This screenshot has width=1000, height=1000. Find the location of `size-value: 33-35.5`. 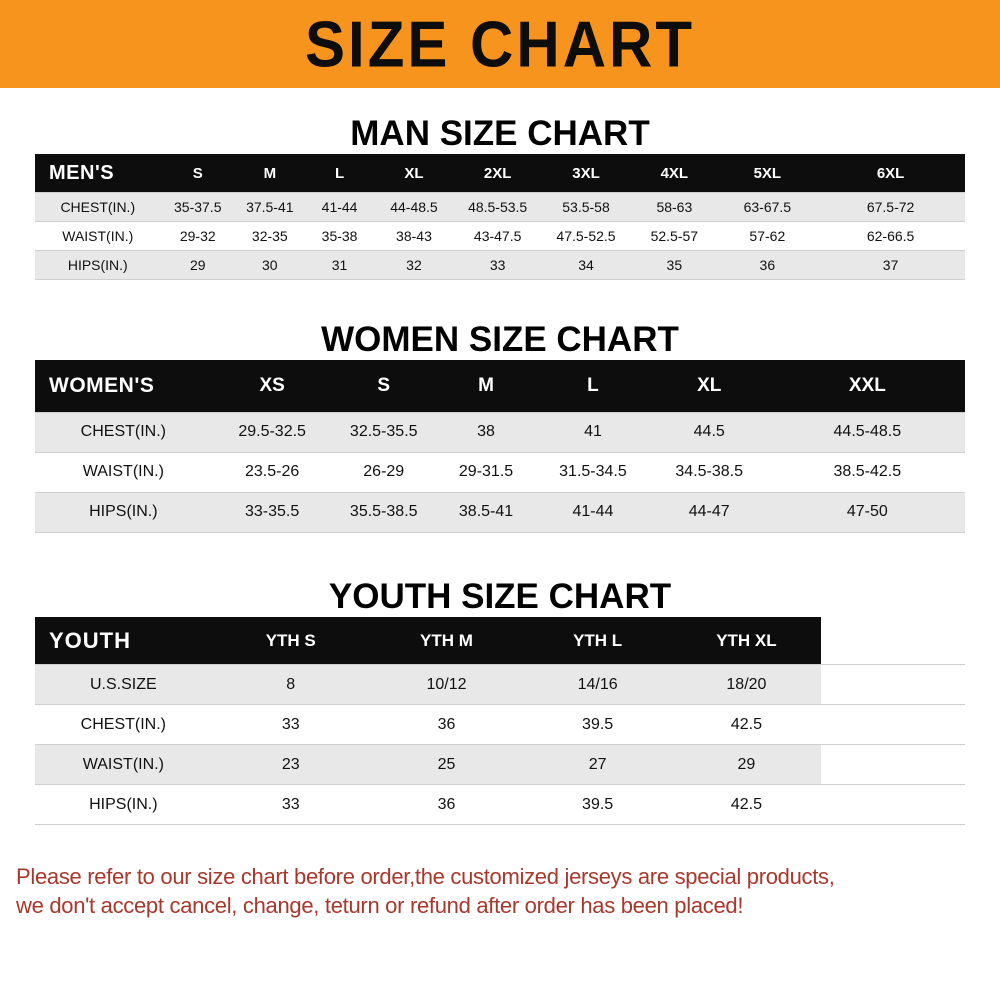

size-value: 33-35.5 is located at coordinates (272, 511).